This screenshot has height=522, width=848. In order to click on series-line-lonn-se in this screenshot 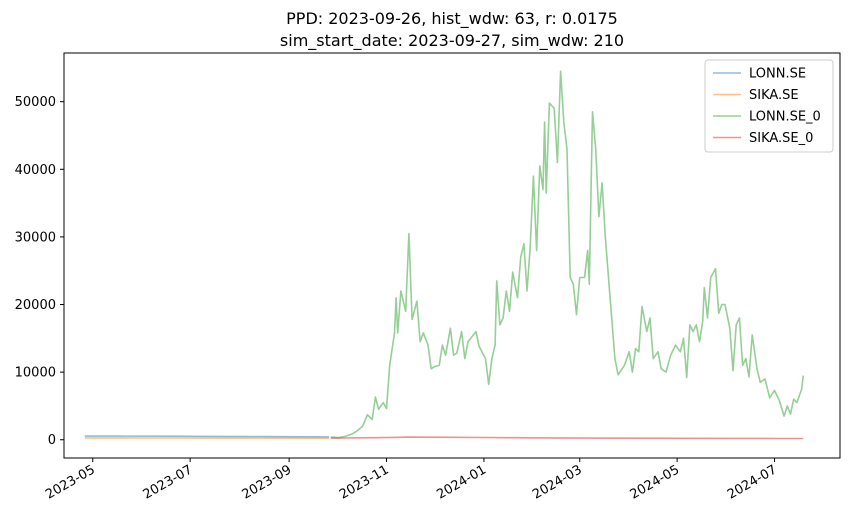, I will do `click(207, 436)`.